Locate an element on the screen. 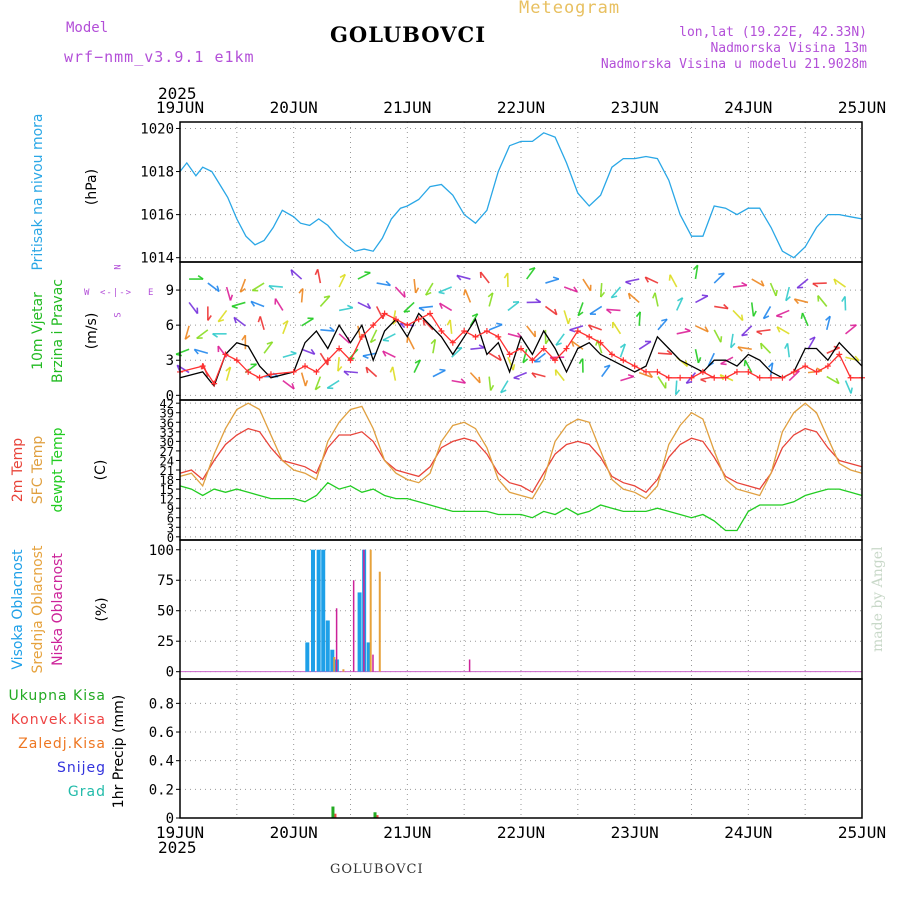 The width and height of the screenshot is (900, 900). x-tick-label-bottom: 23JUN is located at coordinates (635, 832).